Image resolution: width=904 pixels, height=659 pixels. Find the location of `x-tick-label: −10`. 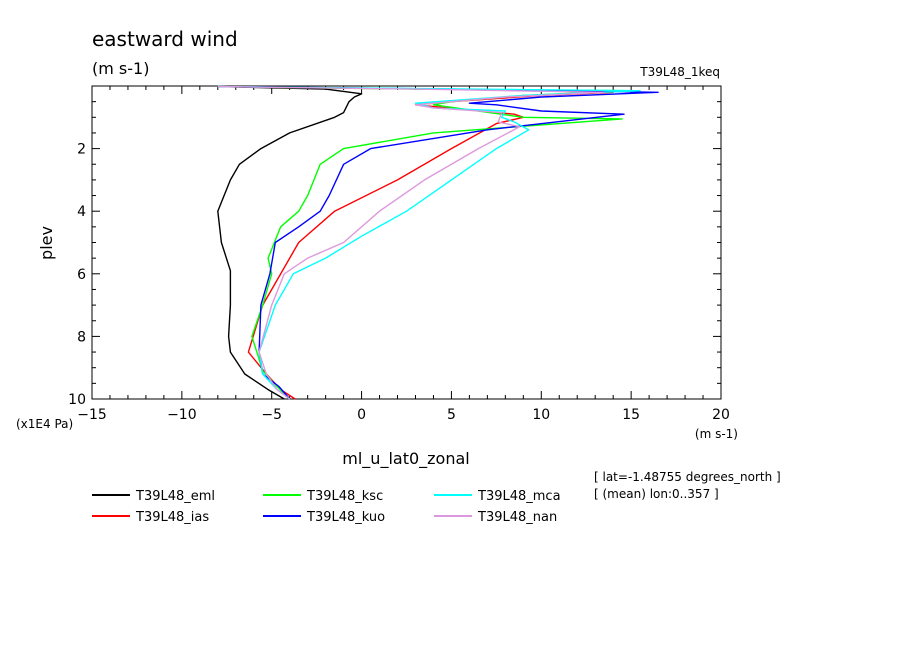

x-tick-label: −10 is located at coordinates (182, 415).